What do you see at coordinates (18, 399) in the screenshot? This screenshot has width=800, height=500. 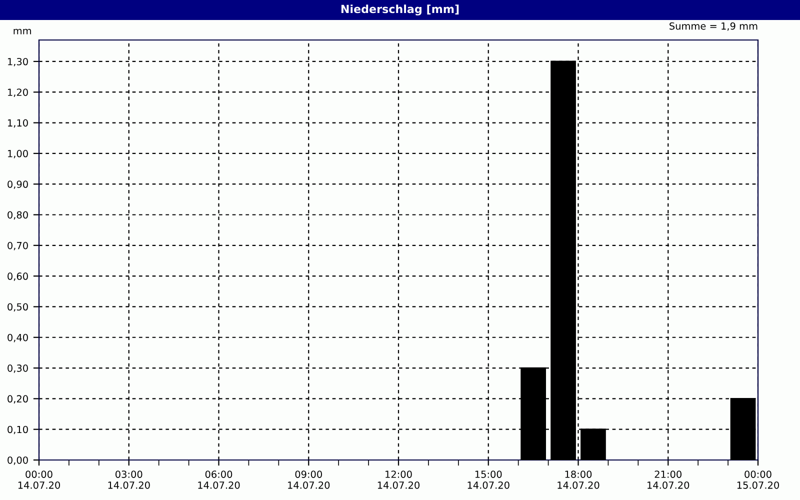 I see `y-tick-label: 0,20` at bounding box center [18, 399].